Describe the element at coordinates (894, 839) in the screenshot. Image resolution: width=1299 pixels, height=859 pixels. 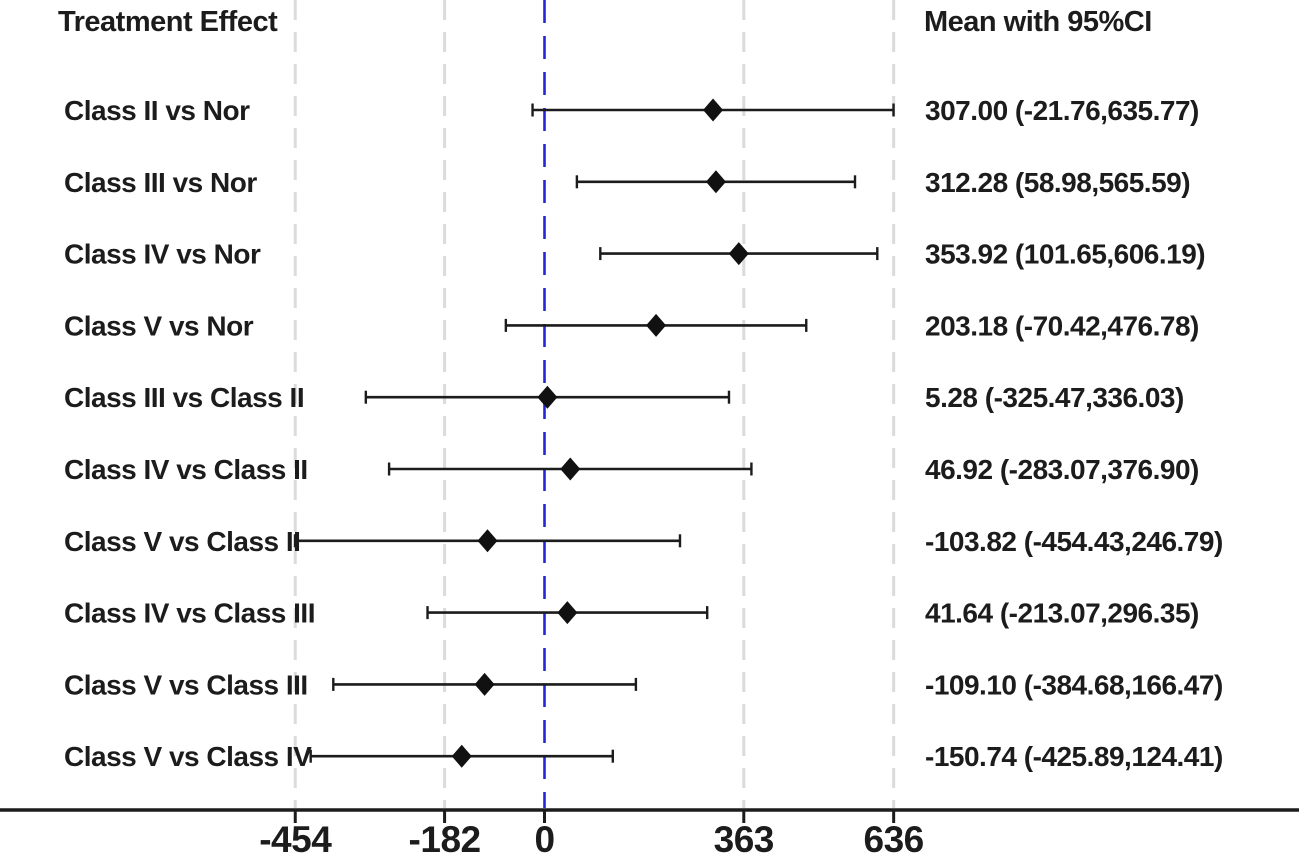
I see `x-axis-tick-label: 636` at that location.